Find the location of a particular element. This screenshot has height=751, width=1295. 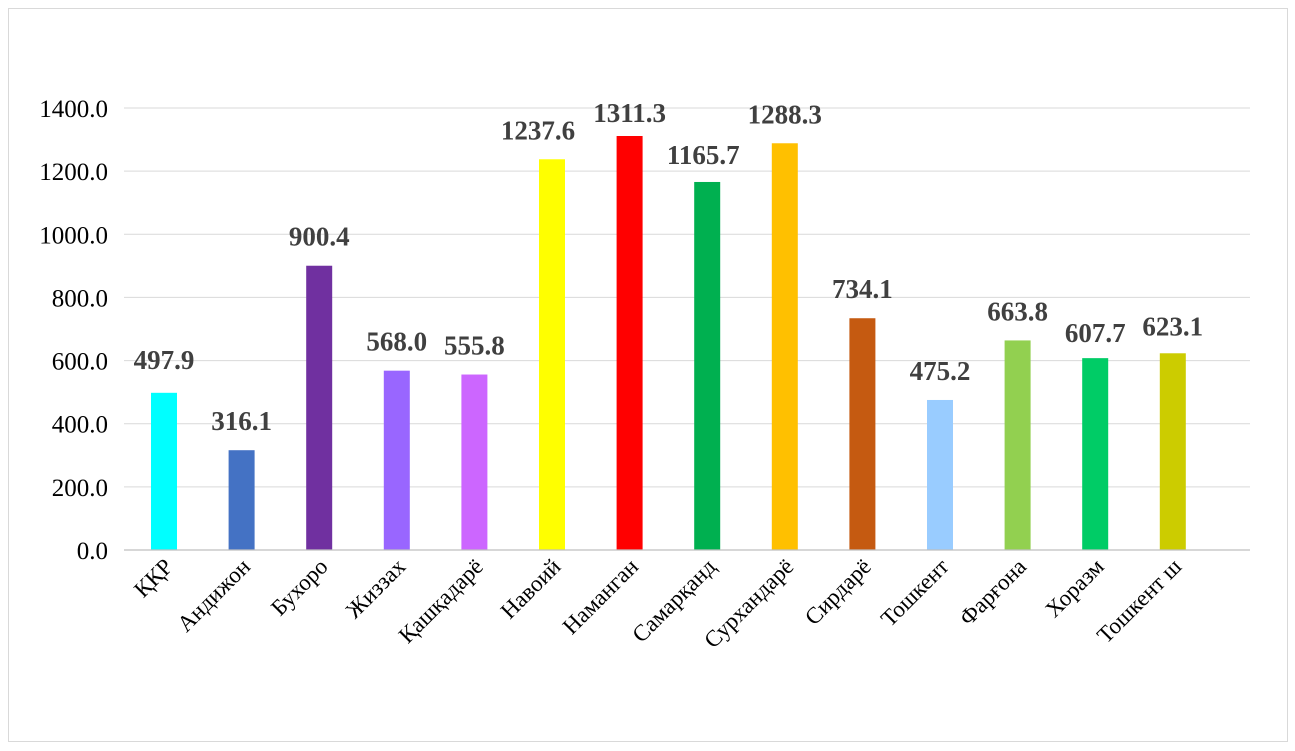

category-label: Навоий is located at coordinates (531, 589).